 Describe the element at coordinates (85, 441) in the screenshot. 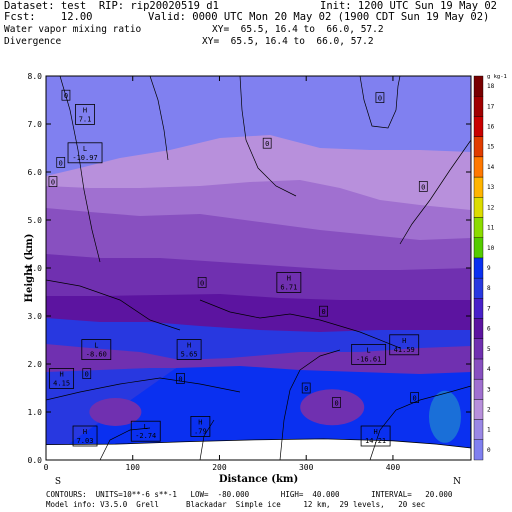

I see `extremum-value: 7.03` at that location.